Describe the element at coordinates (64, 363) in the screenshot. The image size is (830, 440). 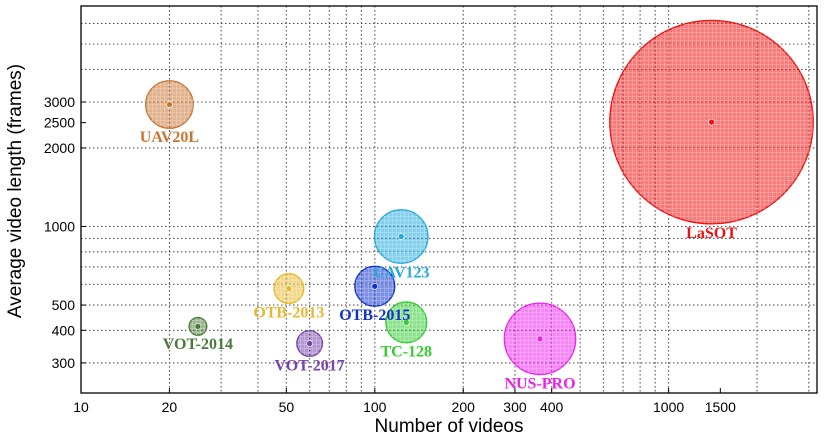
I see `y-tick-label: 300` at that location.